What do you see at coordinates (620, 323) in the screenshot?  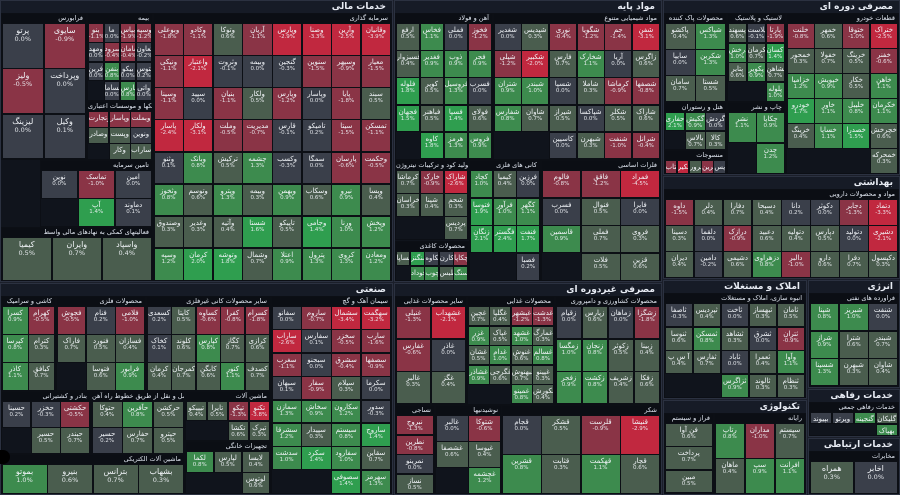 I see `stock-tile: زماهان 0.0%` at bounding box center [620, 323].